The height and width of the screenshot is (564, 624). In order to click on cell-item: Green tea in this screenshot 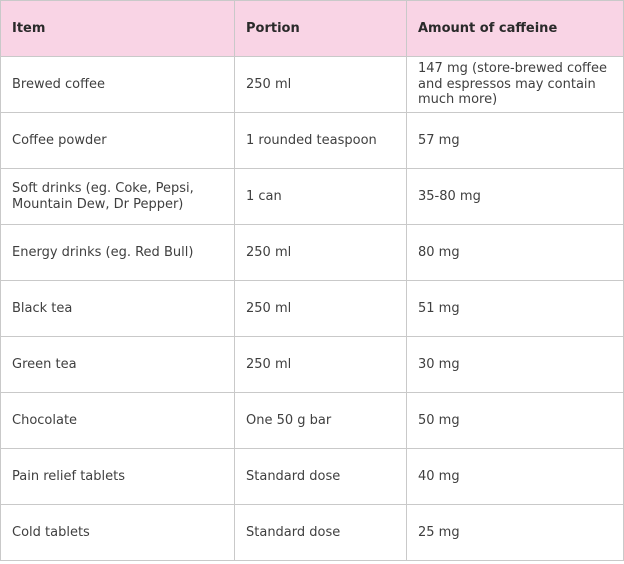, I will do `click(117, 364)`.